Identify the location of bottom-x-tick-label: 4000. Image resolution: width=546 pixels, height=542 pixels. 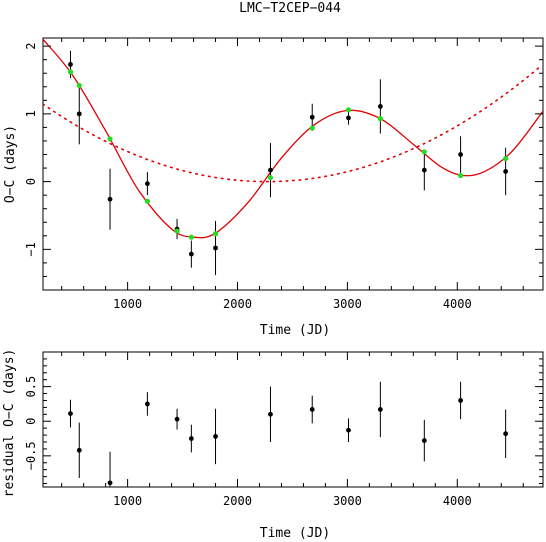
(457, 501).